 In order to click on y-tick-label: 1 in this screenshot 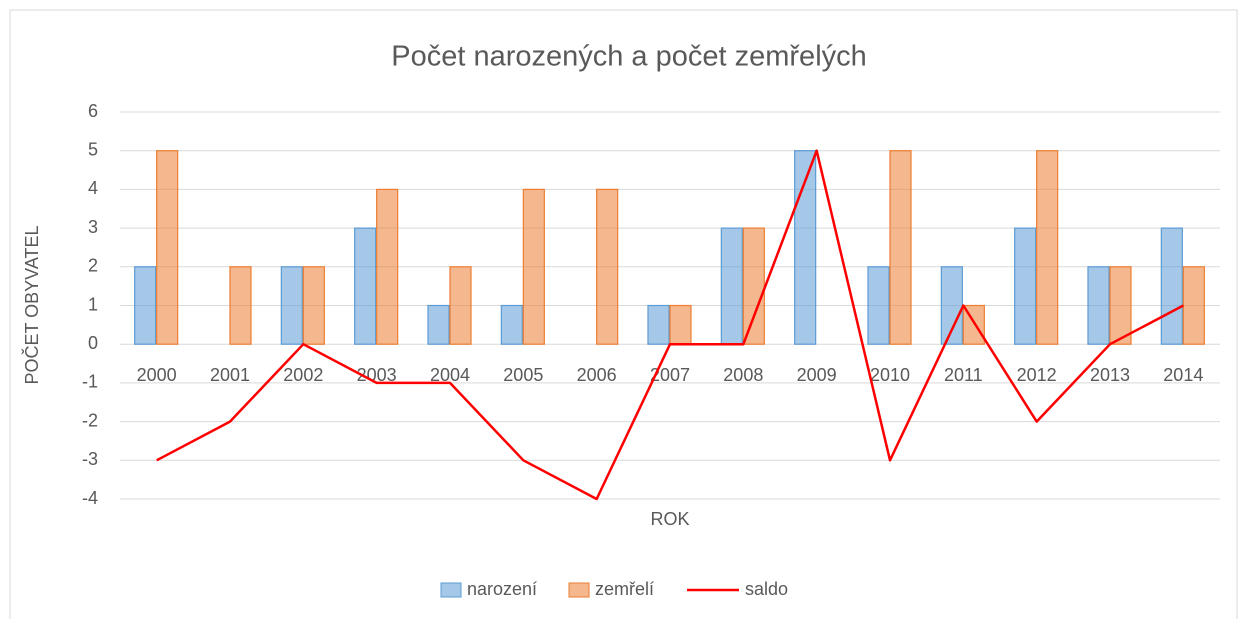, I will do `click(93, 304)`.